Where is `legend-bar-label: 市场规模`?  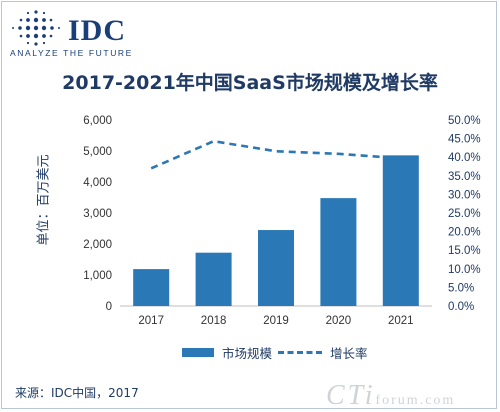 legend-bar-label: 市场规模 is located at coordinates (247, 353).